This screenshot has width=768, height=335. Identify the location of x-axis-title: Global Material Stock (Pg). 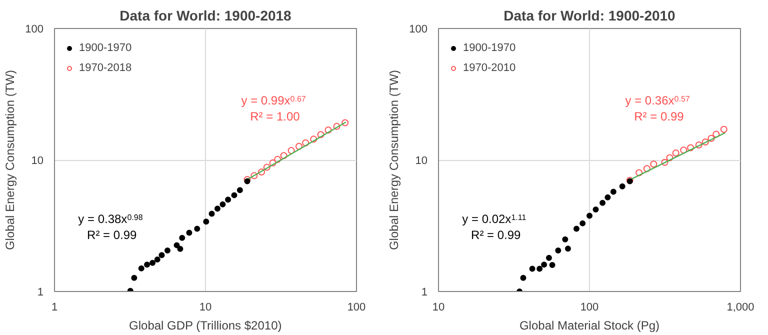
(589, 325).